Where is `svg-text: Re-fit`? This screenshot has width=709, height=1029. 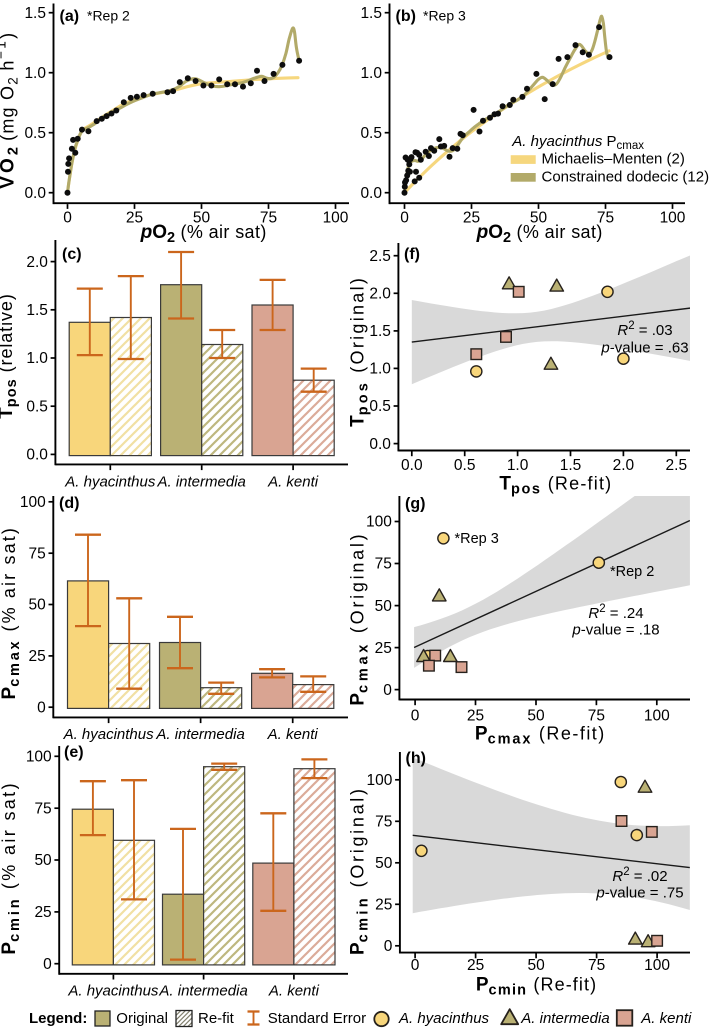
svg-text: Re-fit is located at coordinates (216, 1018).